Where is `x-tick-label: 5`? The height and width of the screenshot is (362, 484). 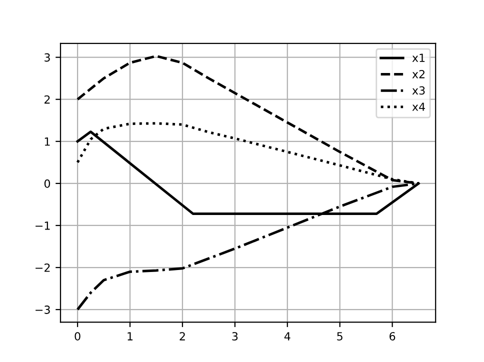 x-tick-label: 5 is located at coordinates (339, 336).